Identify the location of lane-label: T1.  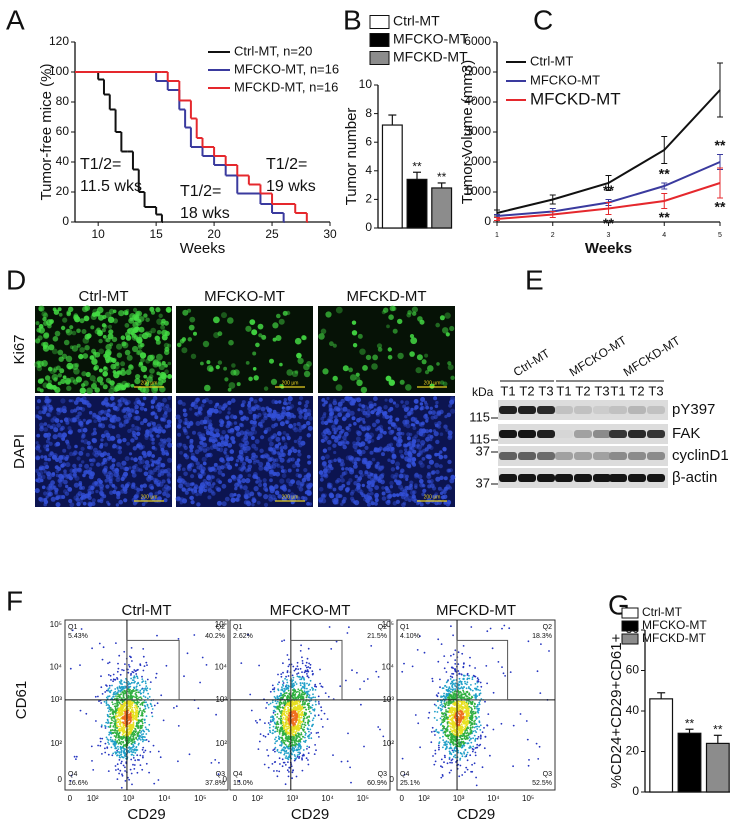
(507, 390).